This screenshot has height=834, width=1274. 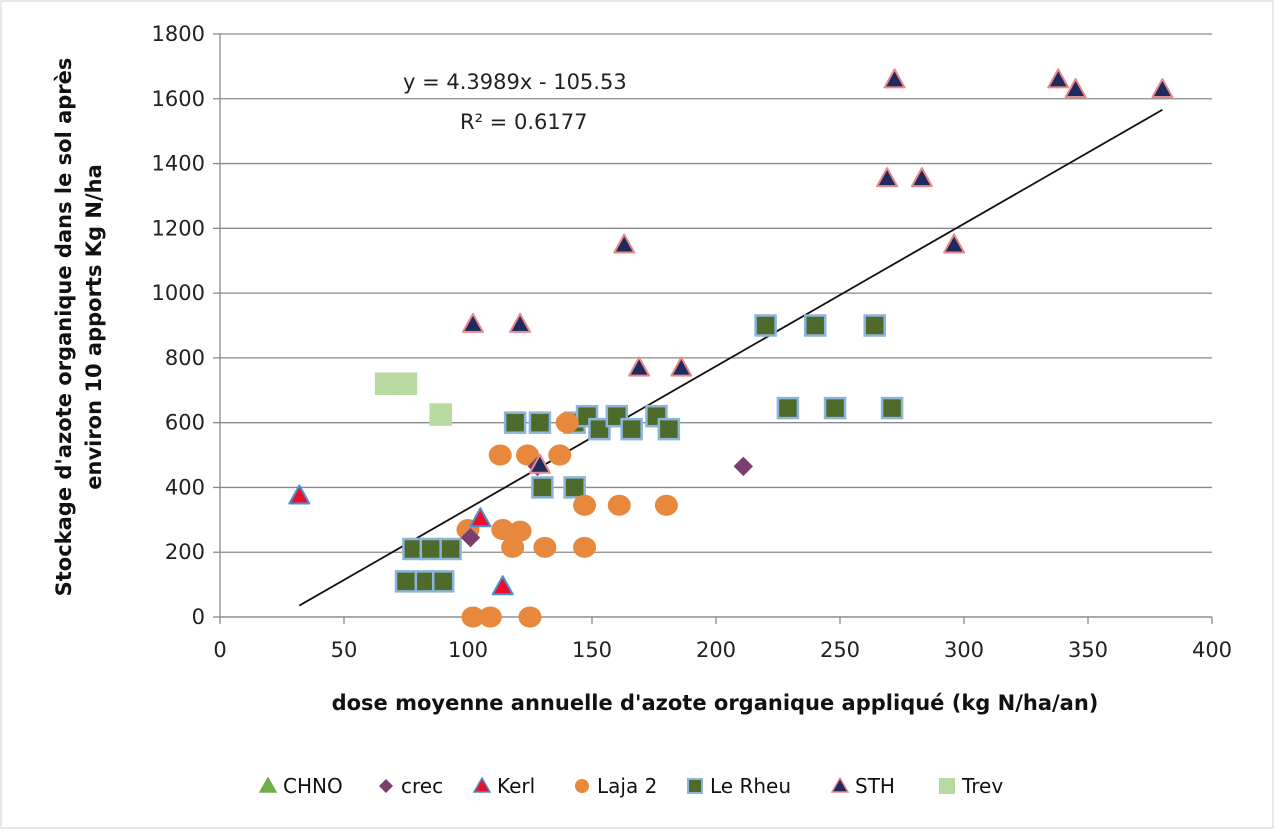 I want to click on y-tick-label: 600, so click(x=185, y=423).